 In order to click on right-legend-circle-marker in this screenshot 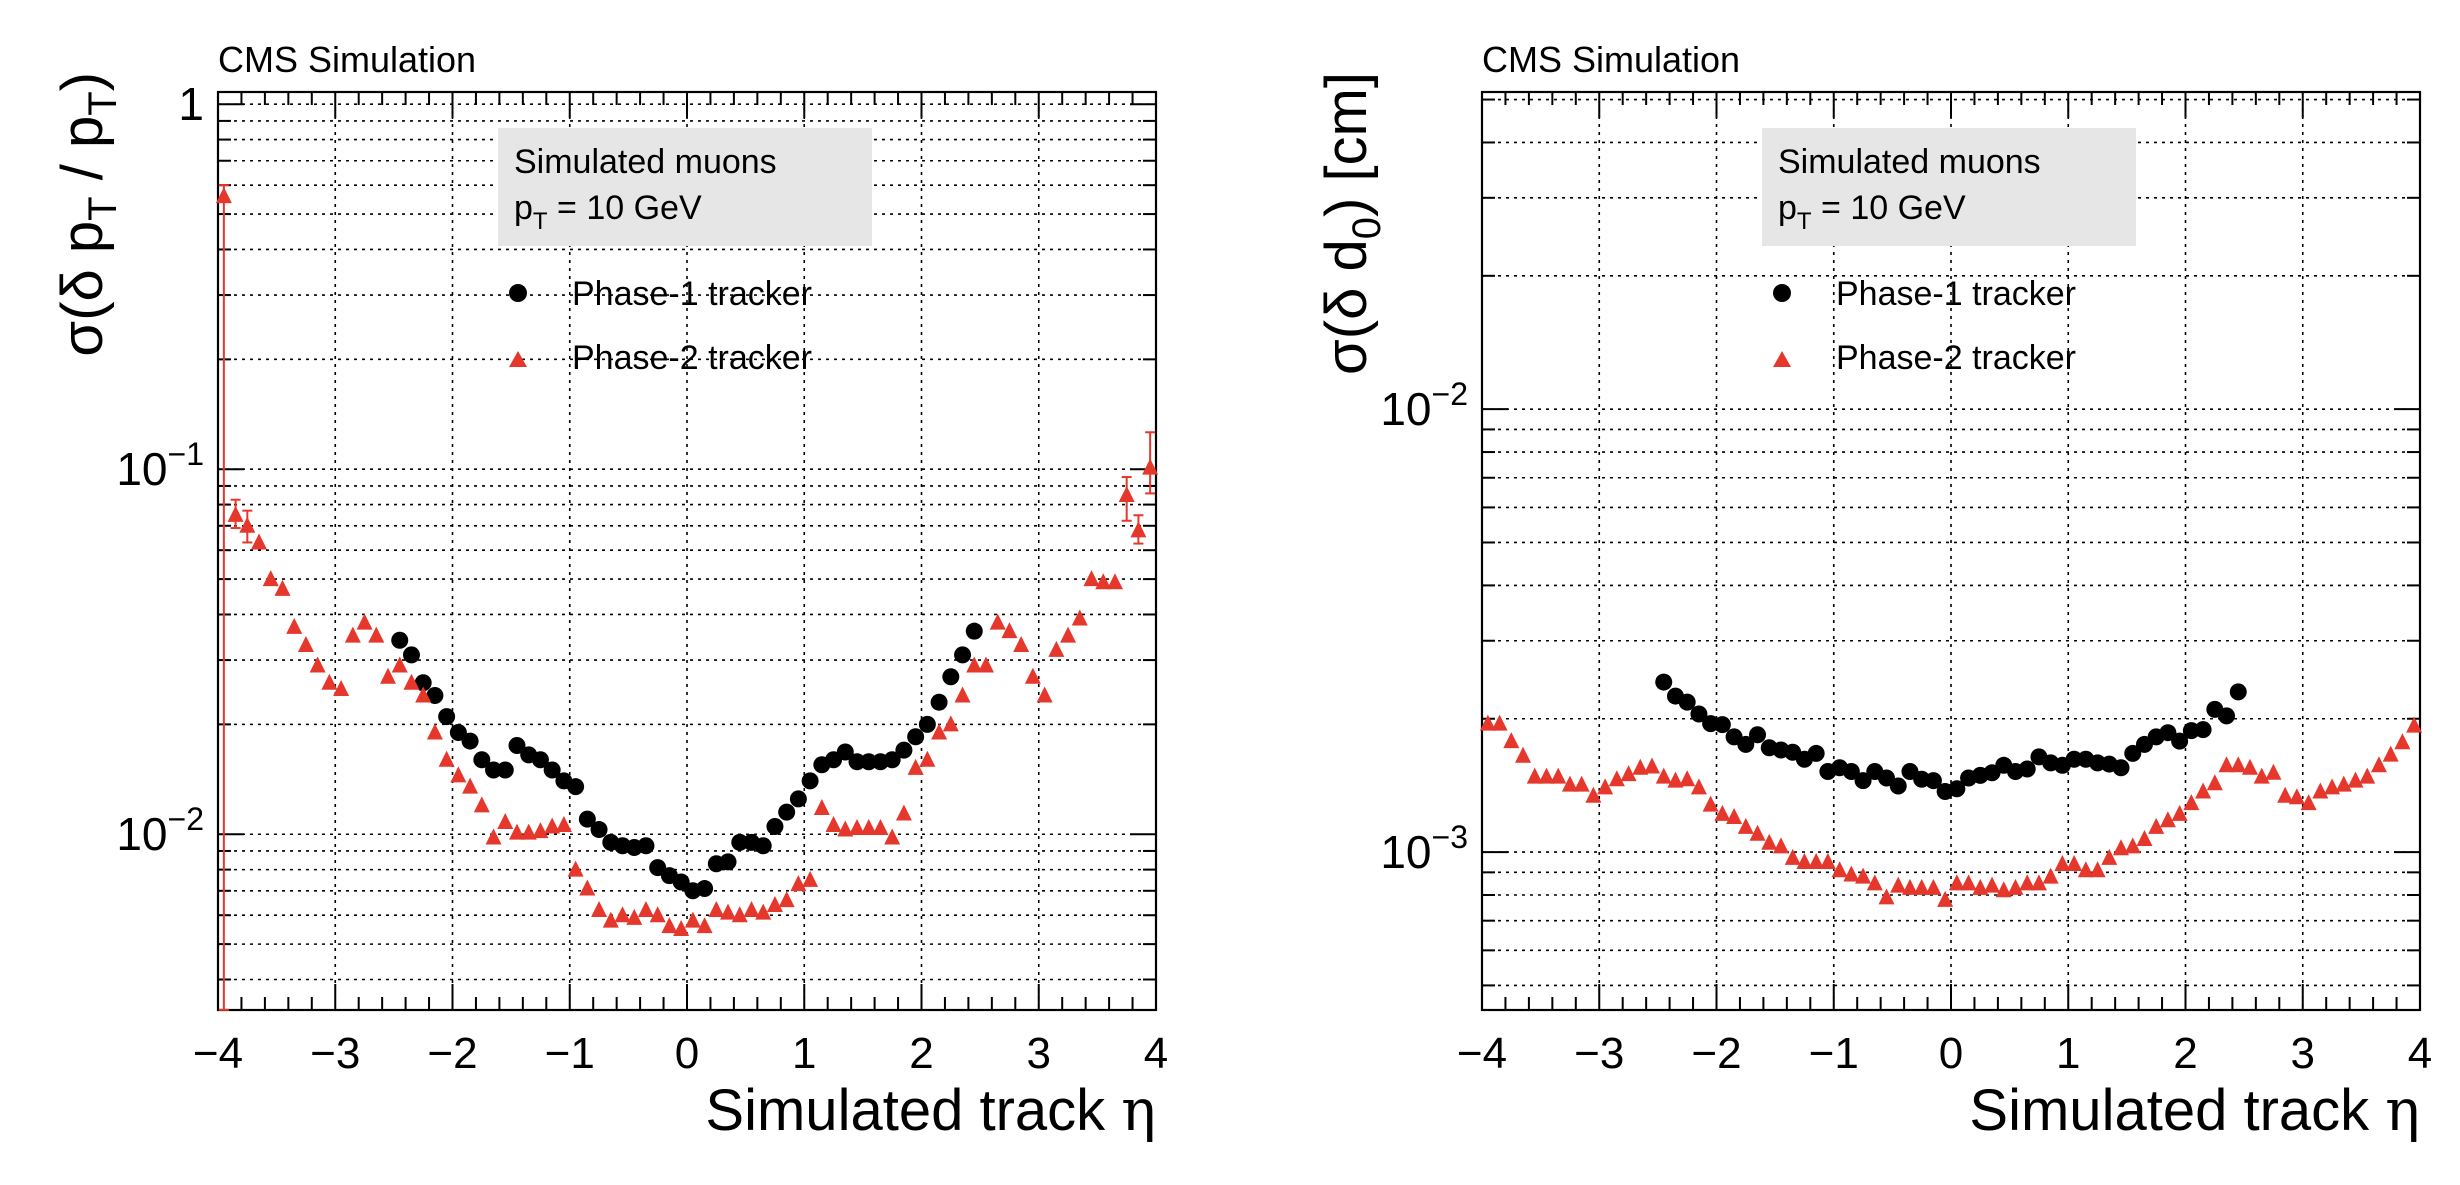, I will do `click(1782, 293)`.